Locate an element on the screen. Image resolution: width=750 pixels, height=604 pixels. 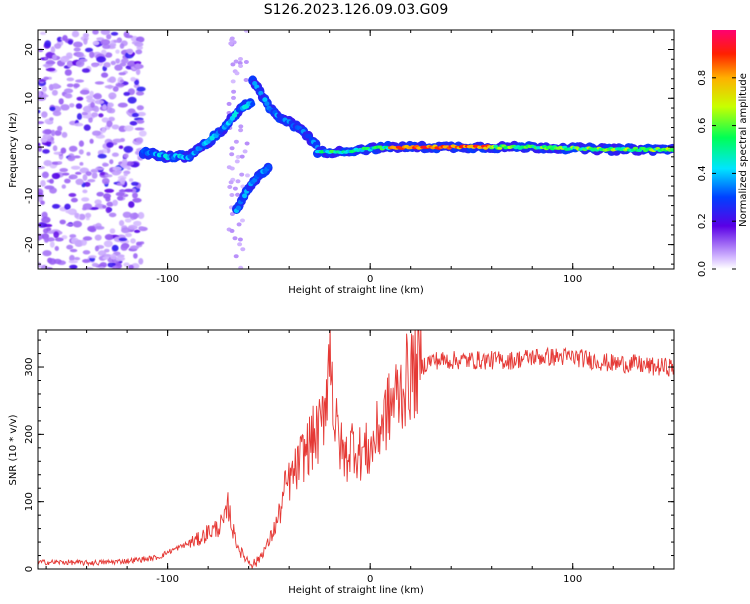
spectrogram-ylabel: Frequency (Hz) is located at coordinates (13, 150).